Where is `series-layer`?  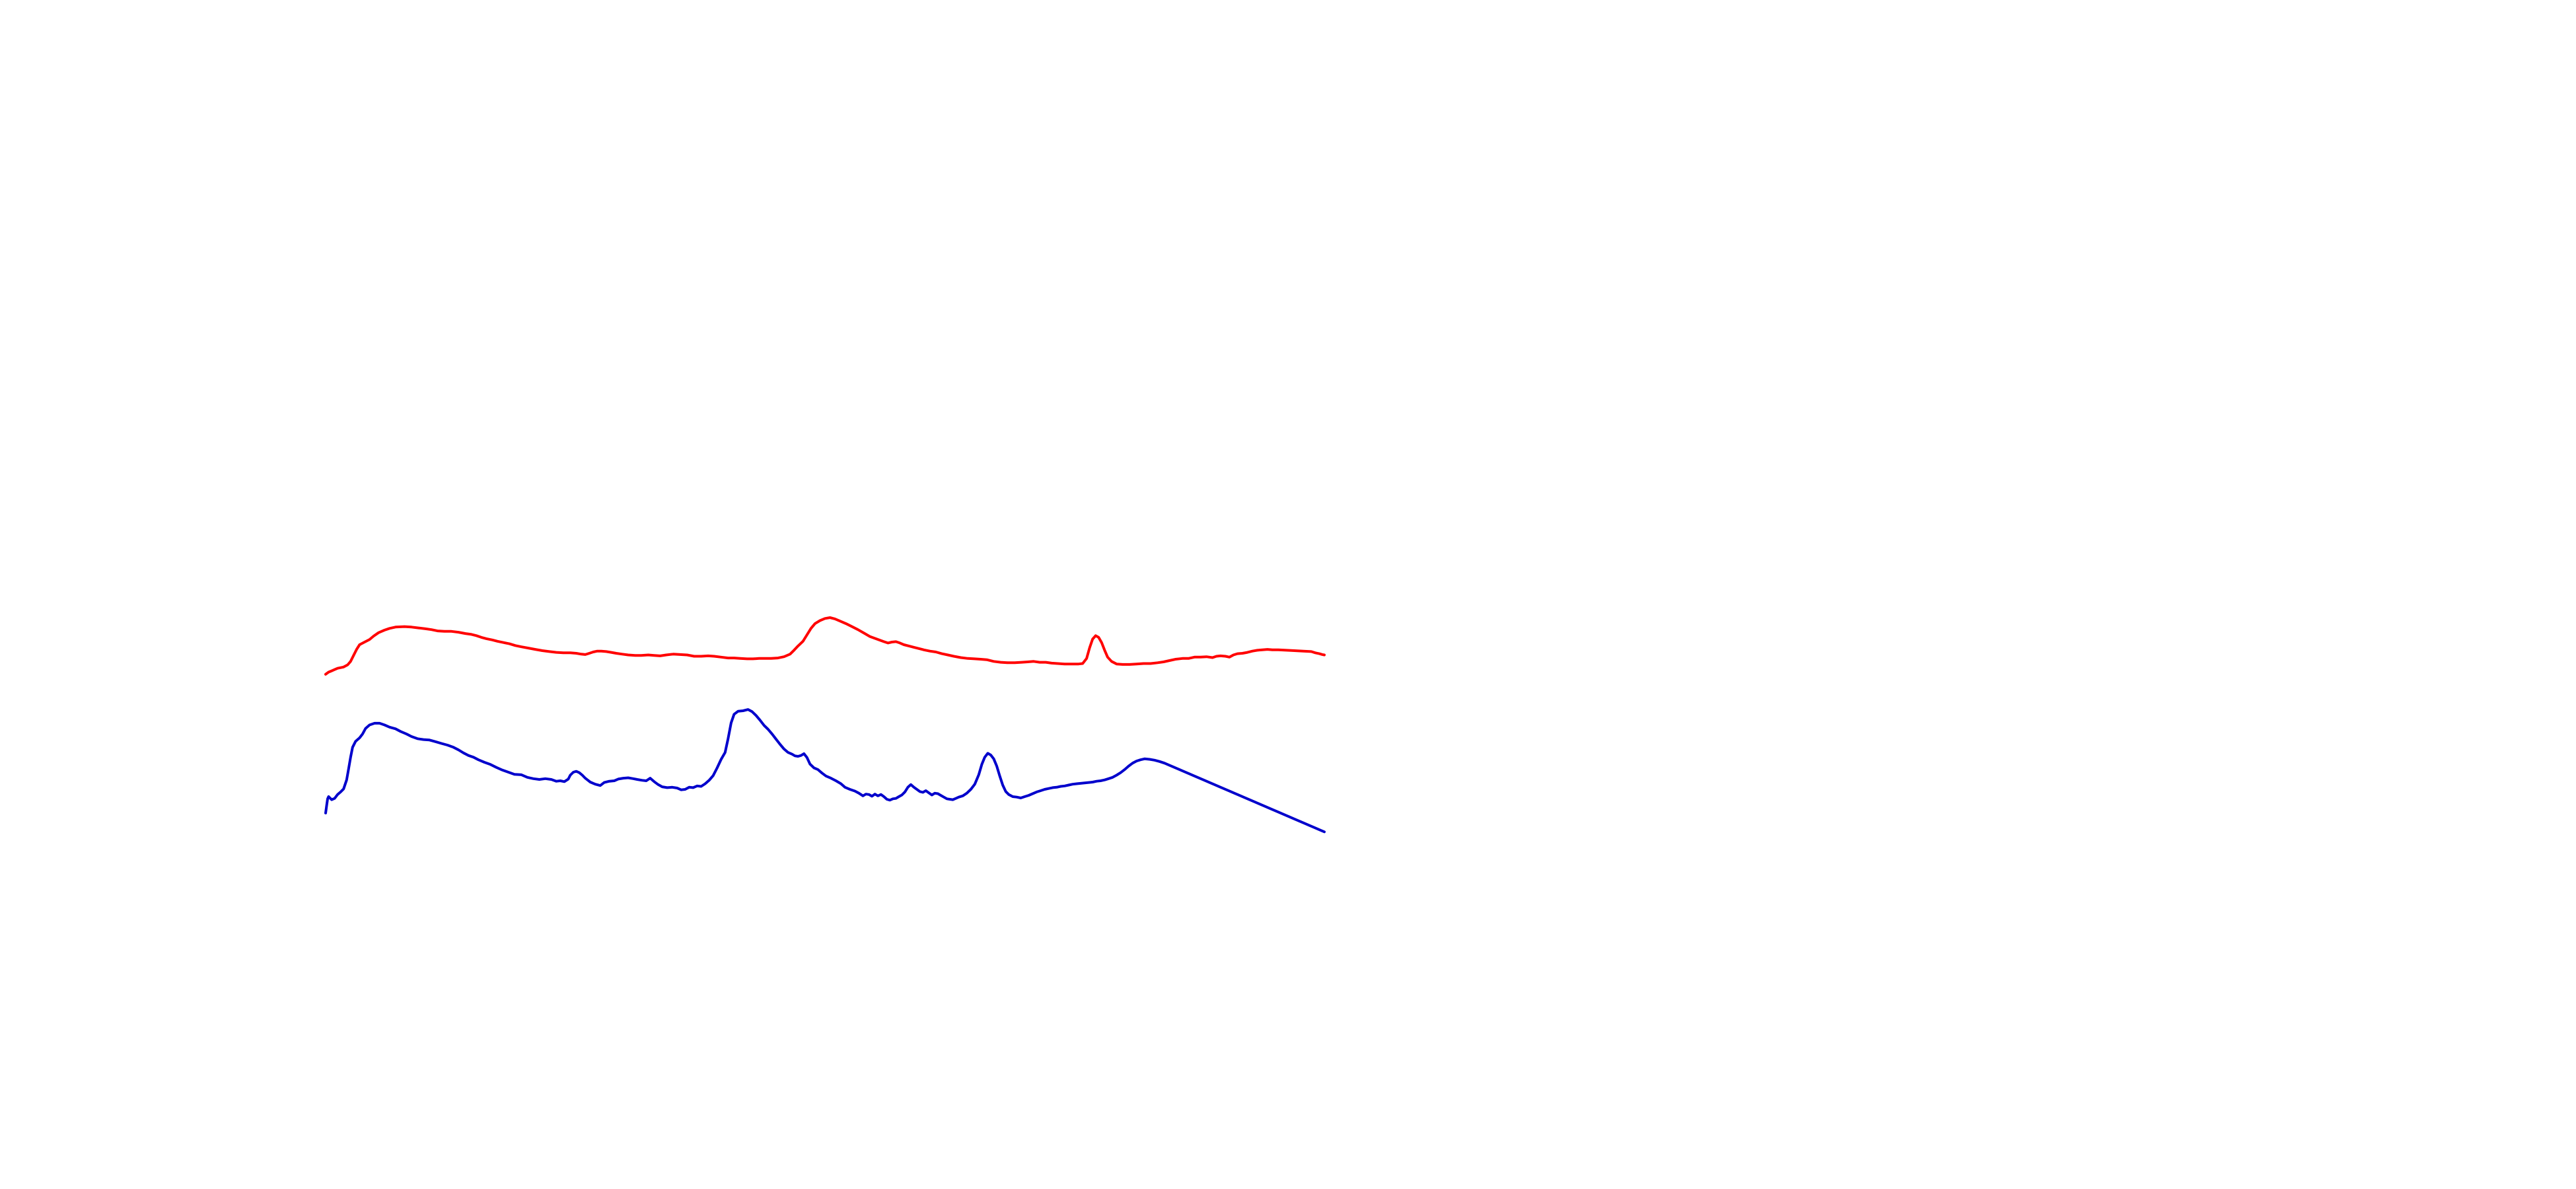 series-layer is located at coordinates (825, 725).